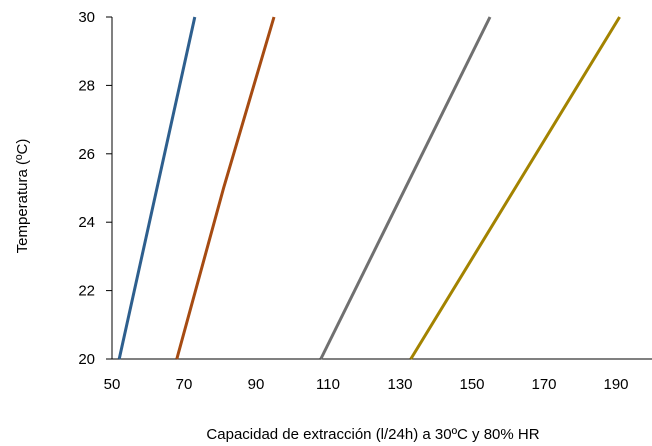 Image resolution: width=652 pixels, height=446 pixels. What do you see at coordinates (86, 154) in the screenshot?
I see `y-tick-label: 26` at bounding box center [86, 154].